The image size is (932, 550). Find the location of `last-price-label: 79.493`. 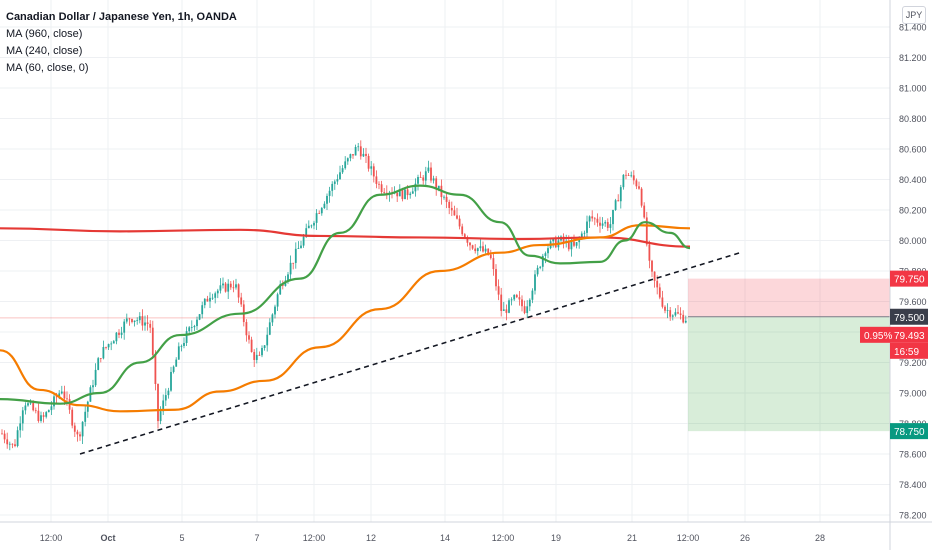

last-price-label: 79.493 is located at coordinates (909, 334).